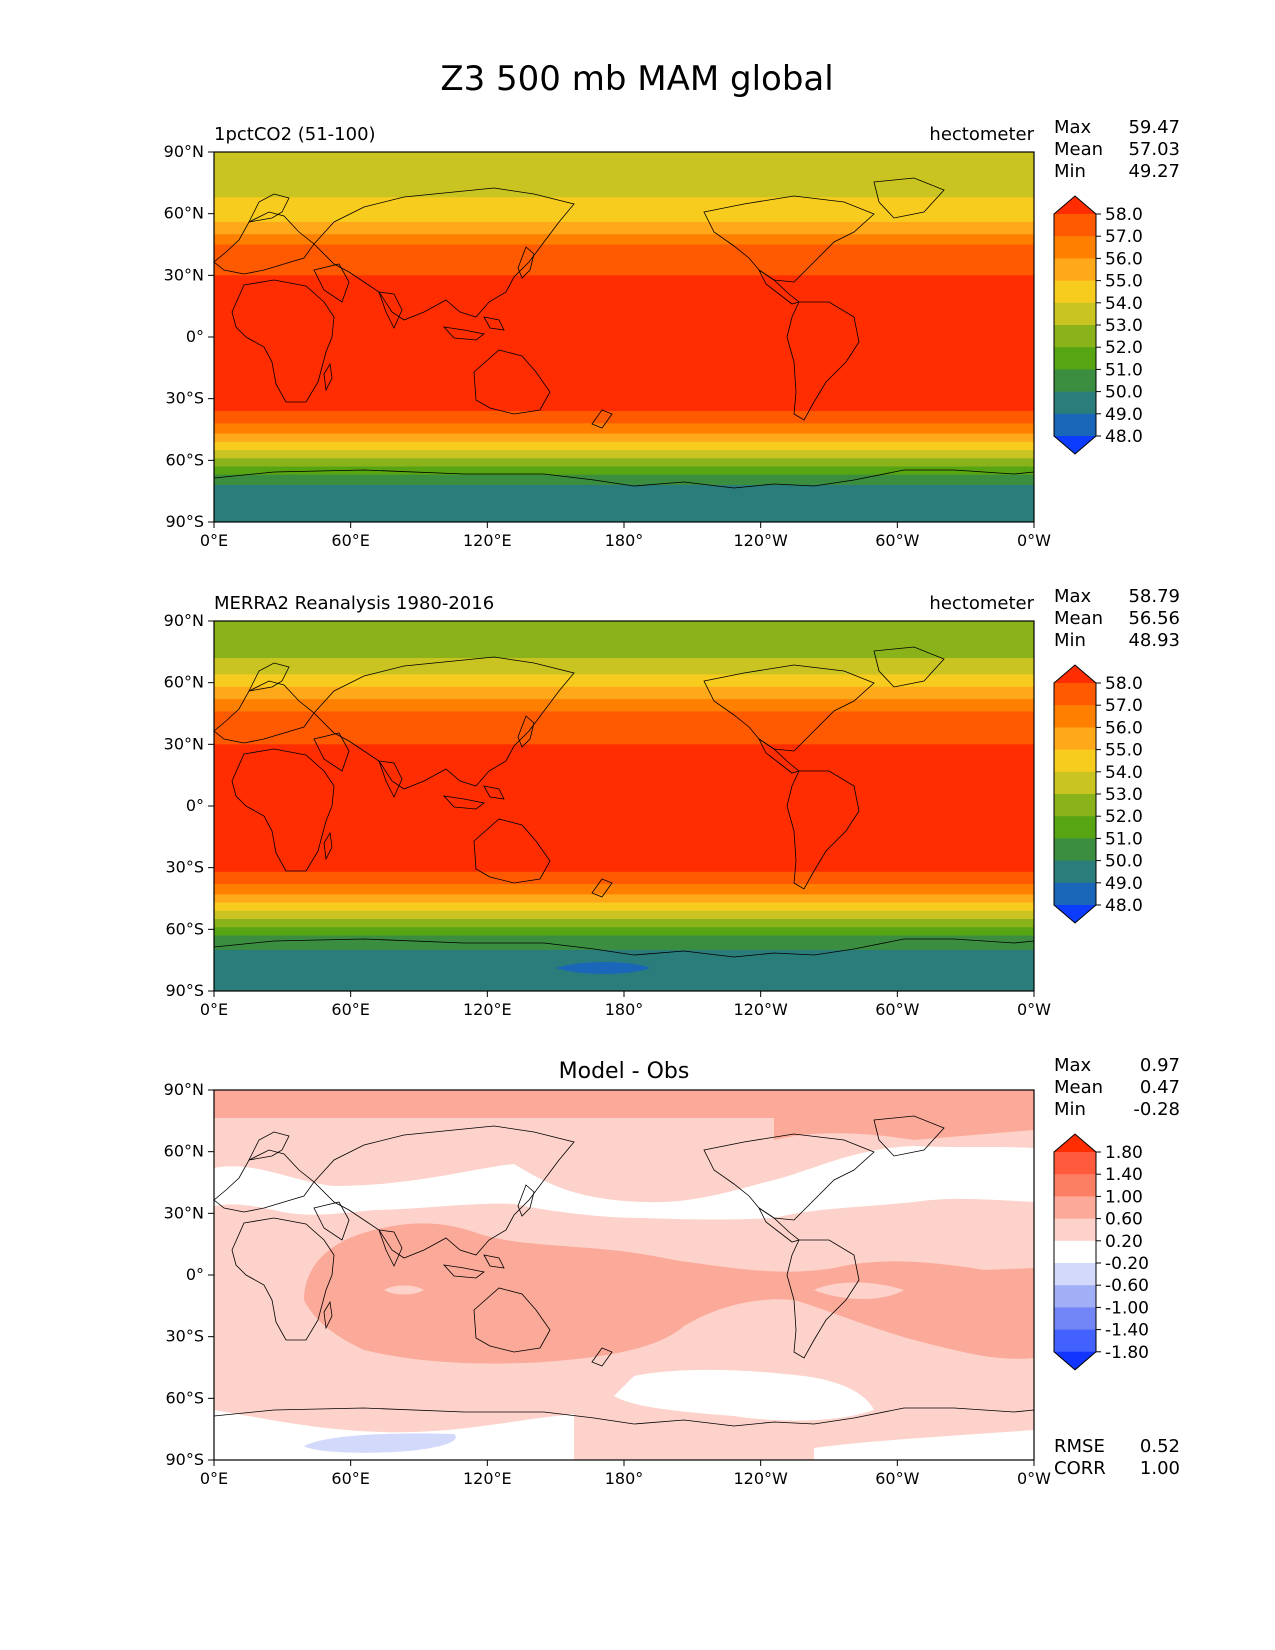 The height and width of the screenshot is (1650, 1275). What do you see at coordinates (1075, 674) in the screenshot?
I see `colorbar-extend-max` at bounding box center [1075, 674].